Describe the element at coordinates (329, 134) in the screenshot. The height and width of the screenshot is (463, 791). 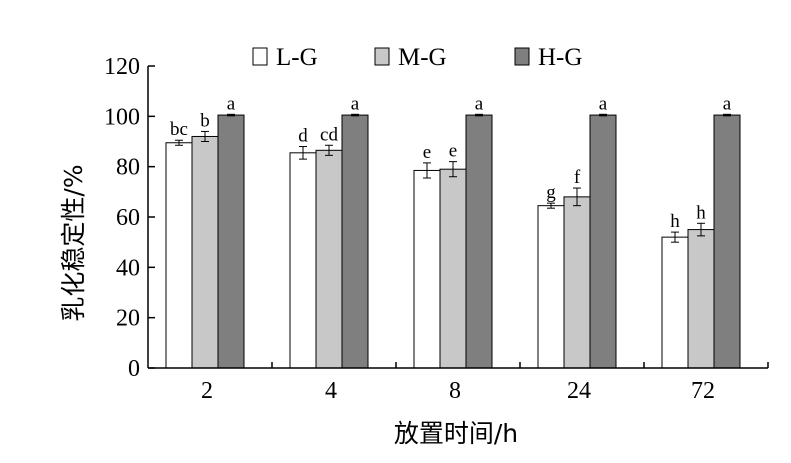
I see `significance-label: cd` at that location.